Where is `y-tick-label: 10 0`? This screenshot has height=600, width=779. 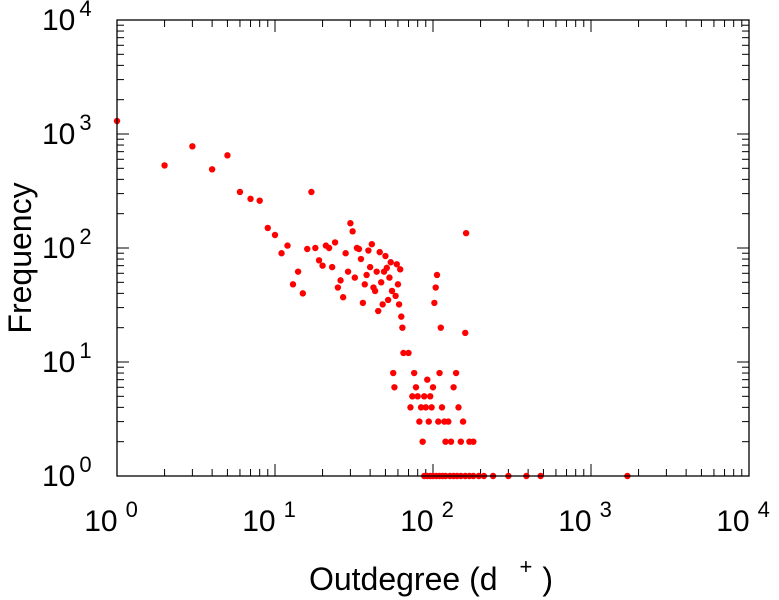 y-tick-label: 10 0 is located at coordinates (67, 472).